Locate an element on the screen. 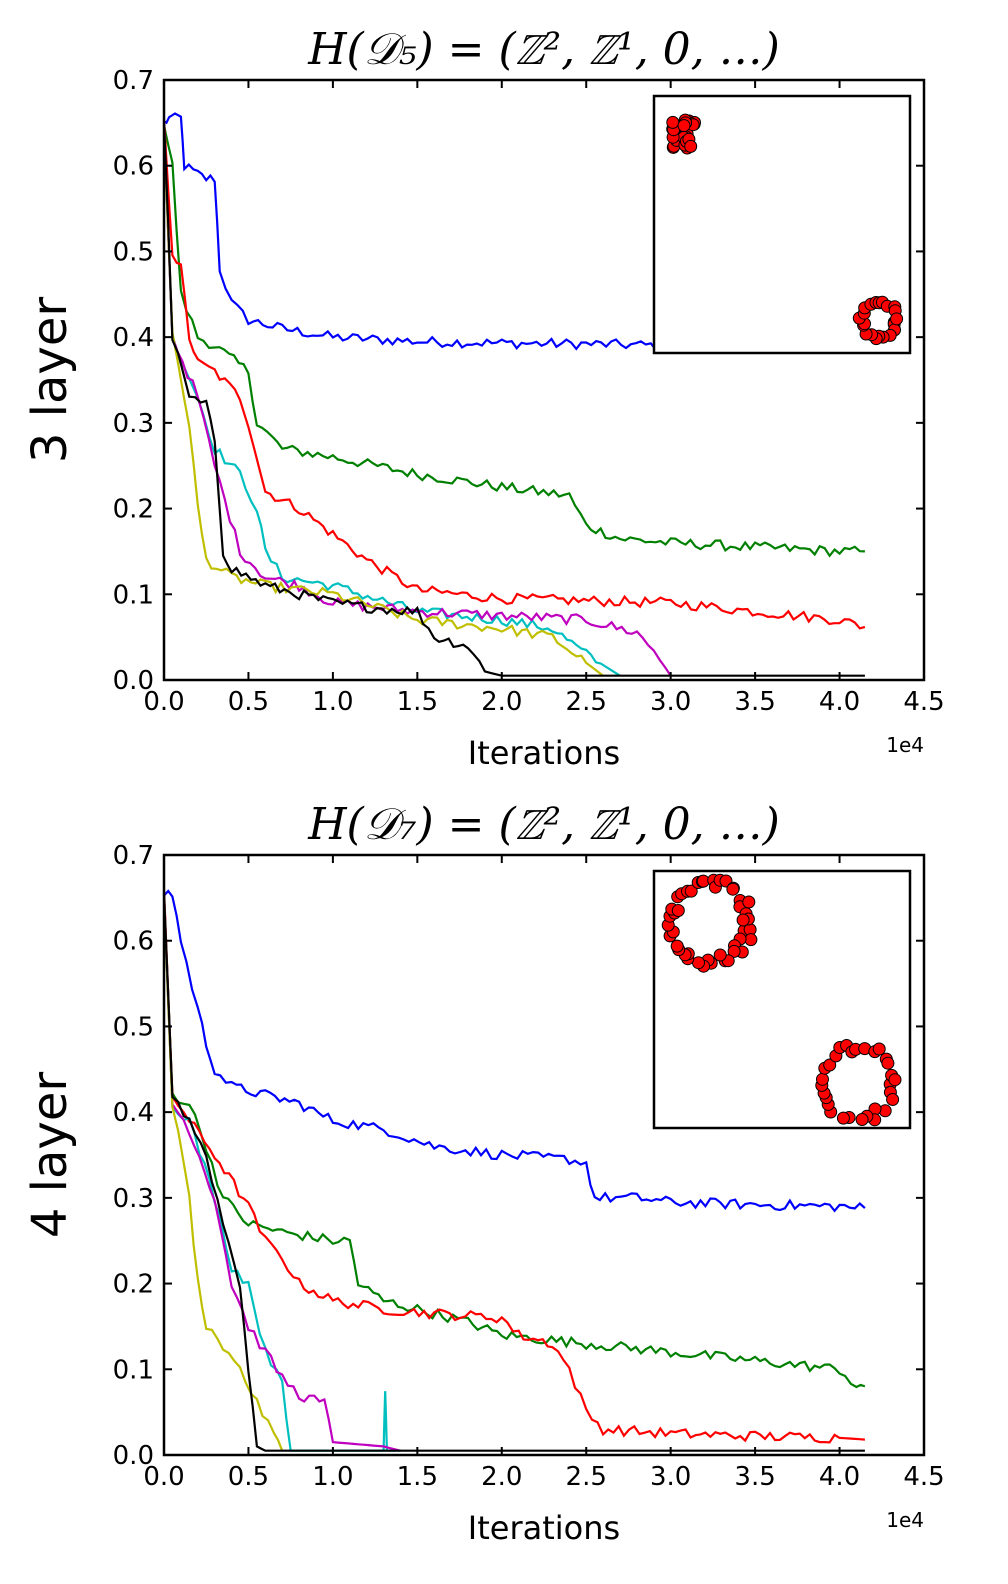 This screenshot has height=1584, width=1008. y-axis-label: 3 layer is located at coordinates (50, 380).